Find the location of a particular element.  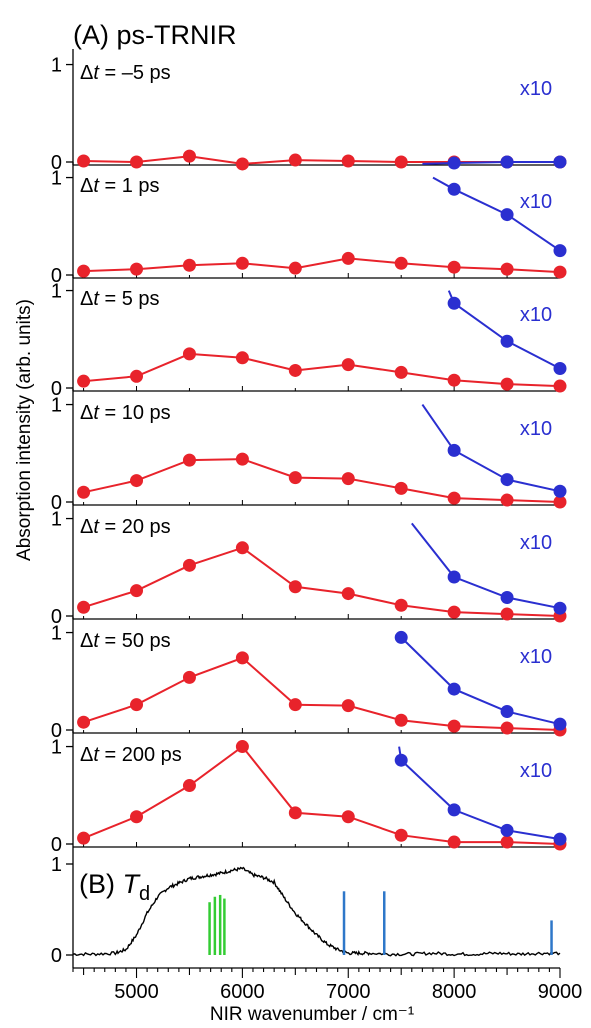

panel-5: 1 0 Δt = 20 ps x10 is located at coordinates (309, 565).